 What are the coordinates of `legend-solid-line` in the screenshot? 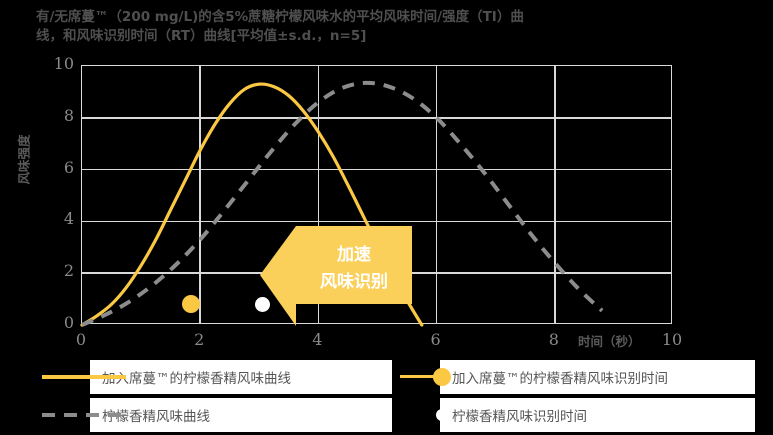 It's located at (84, 377).